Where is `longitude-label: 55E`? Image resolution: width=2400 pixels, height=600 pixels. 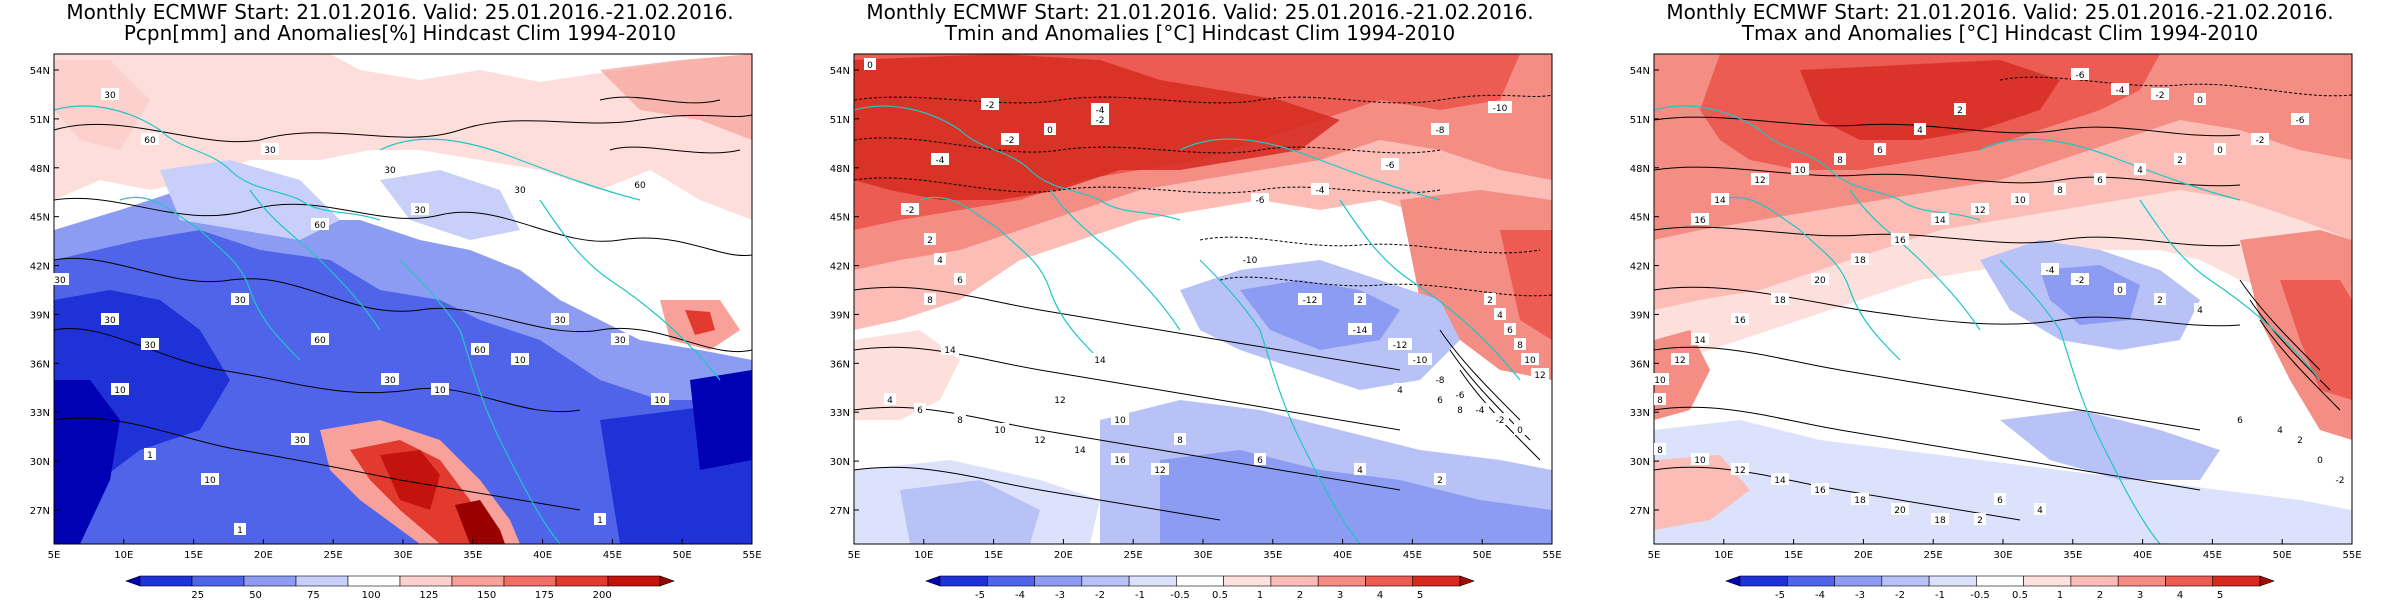
longitude-label: 55E is located at coordinates (2351, 555).